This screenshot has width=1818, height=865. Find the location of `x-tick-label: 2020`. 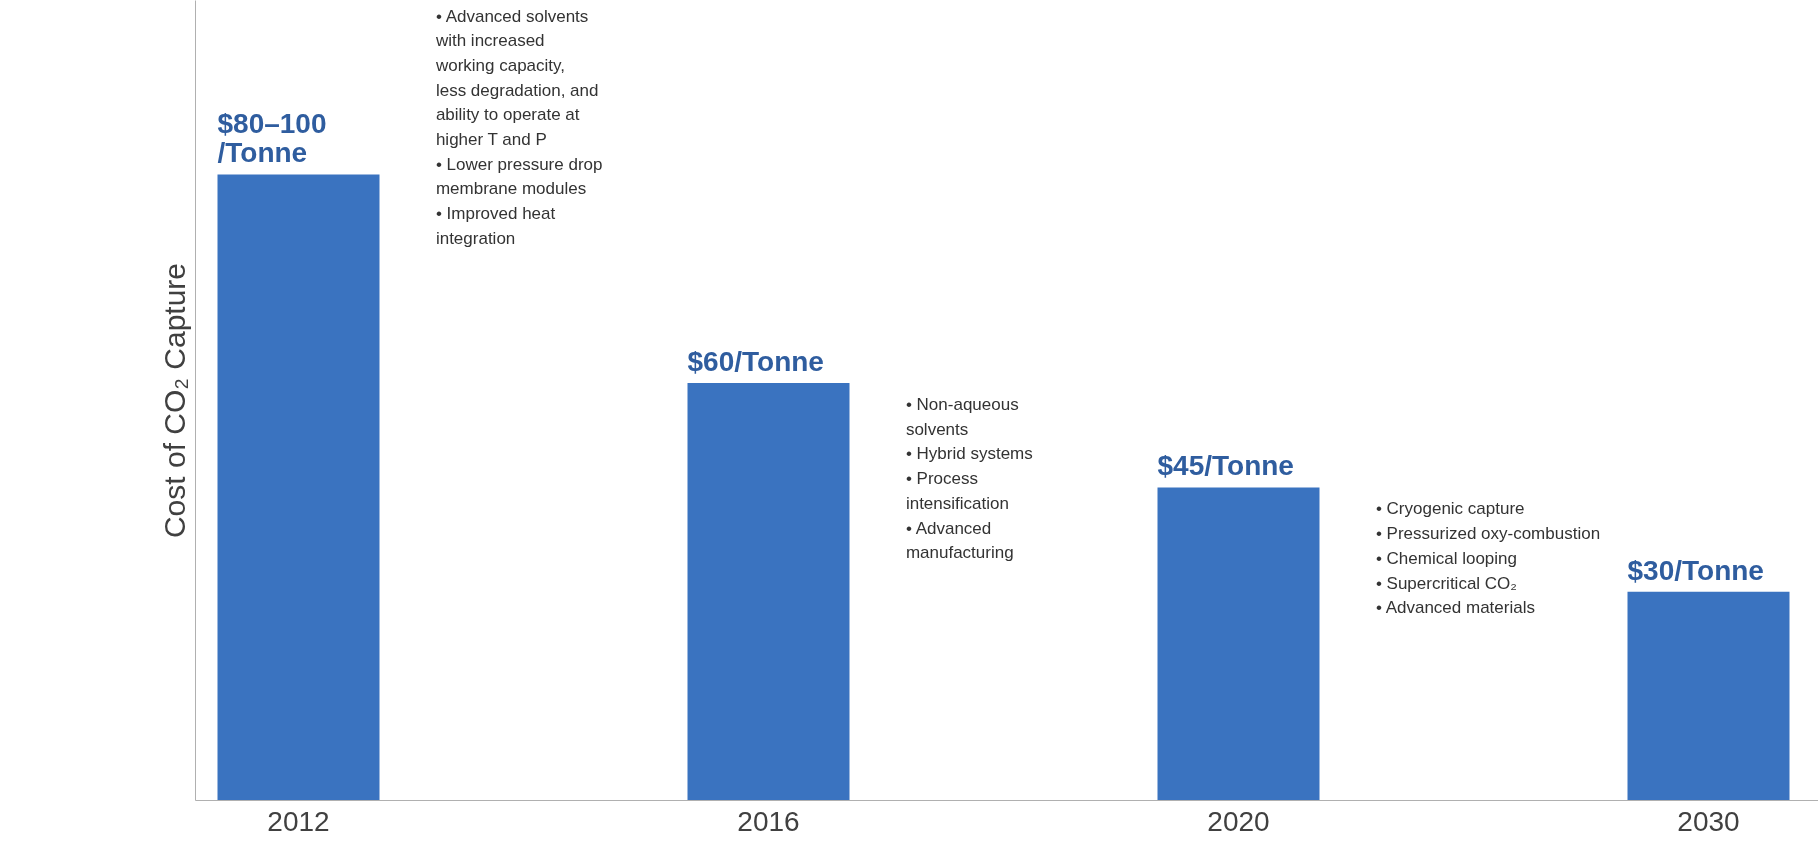

x-tick-label: 2020 is located at coordinates (1238, 821).